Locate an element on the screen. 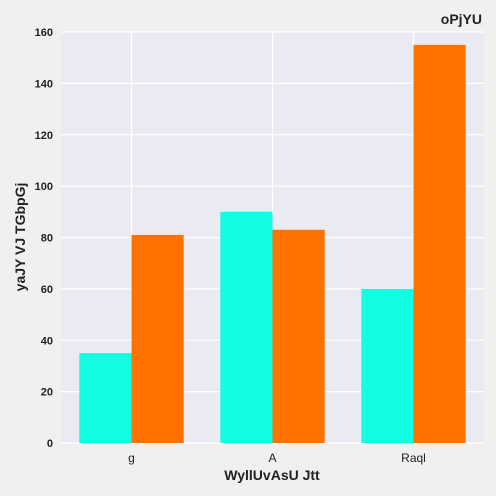 The width and height of the screenshot is (496, 496). y-tick-labels: 0 20 40 60 80 100 120 140 160 is located at coordinates (44, 238).